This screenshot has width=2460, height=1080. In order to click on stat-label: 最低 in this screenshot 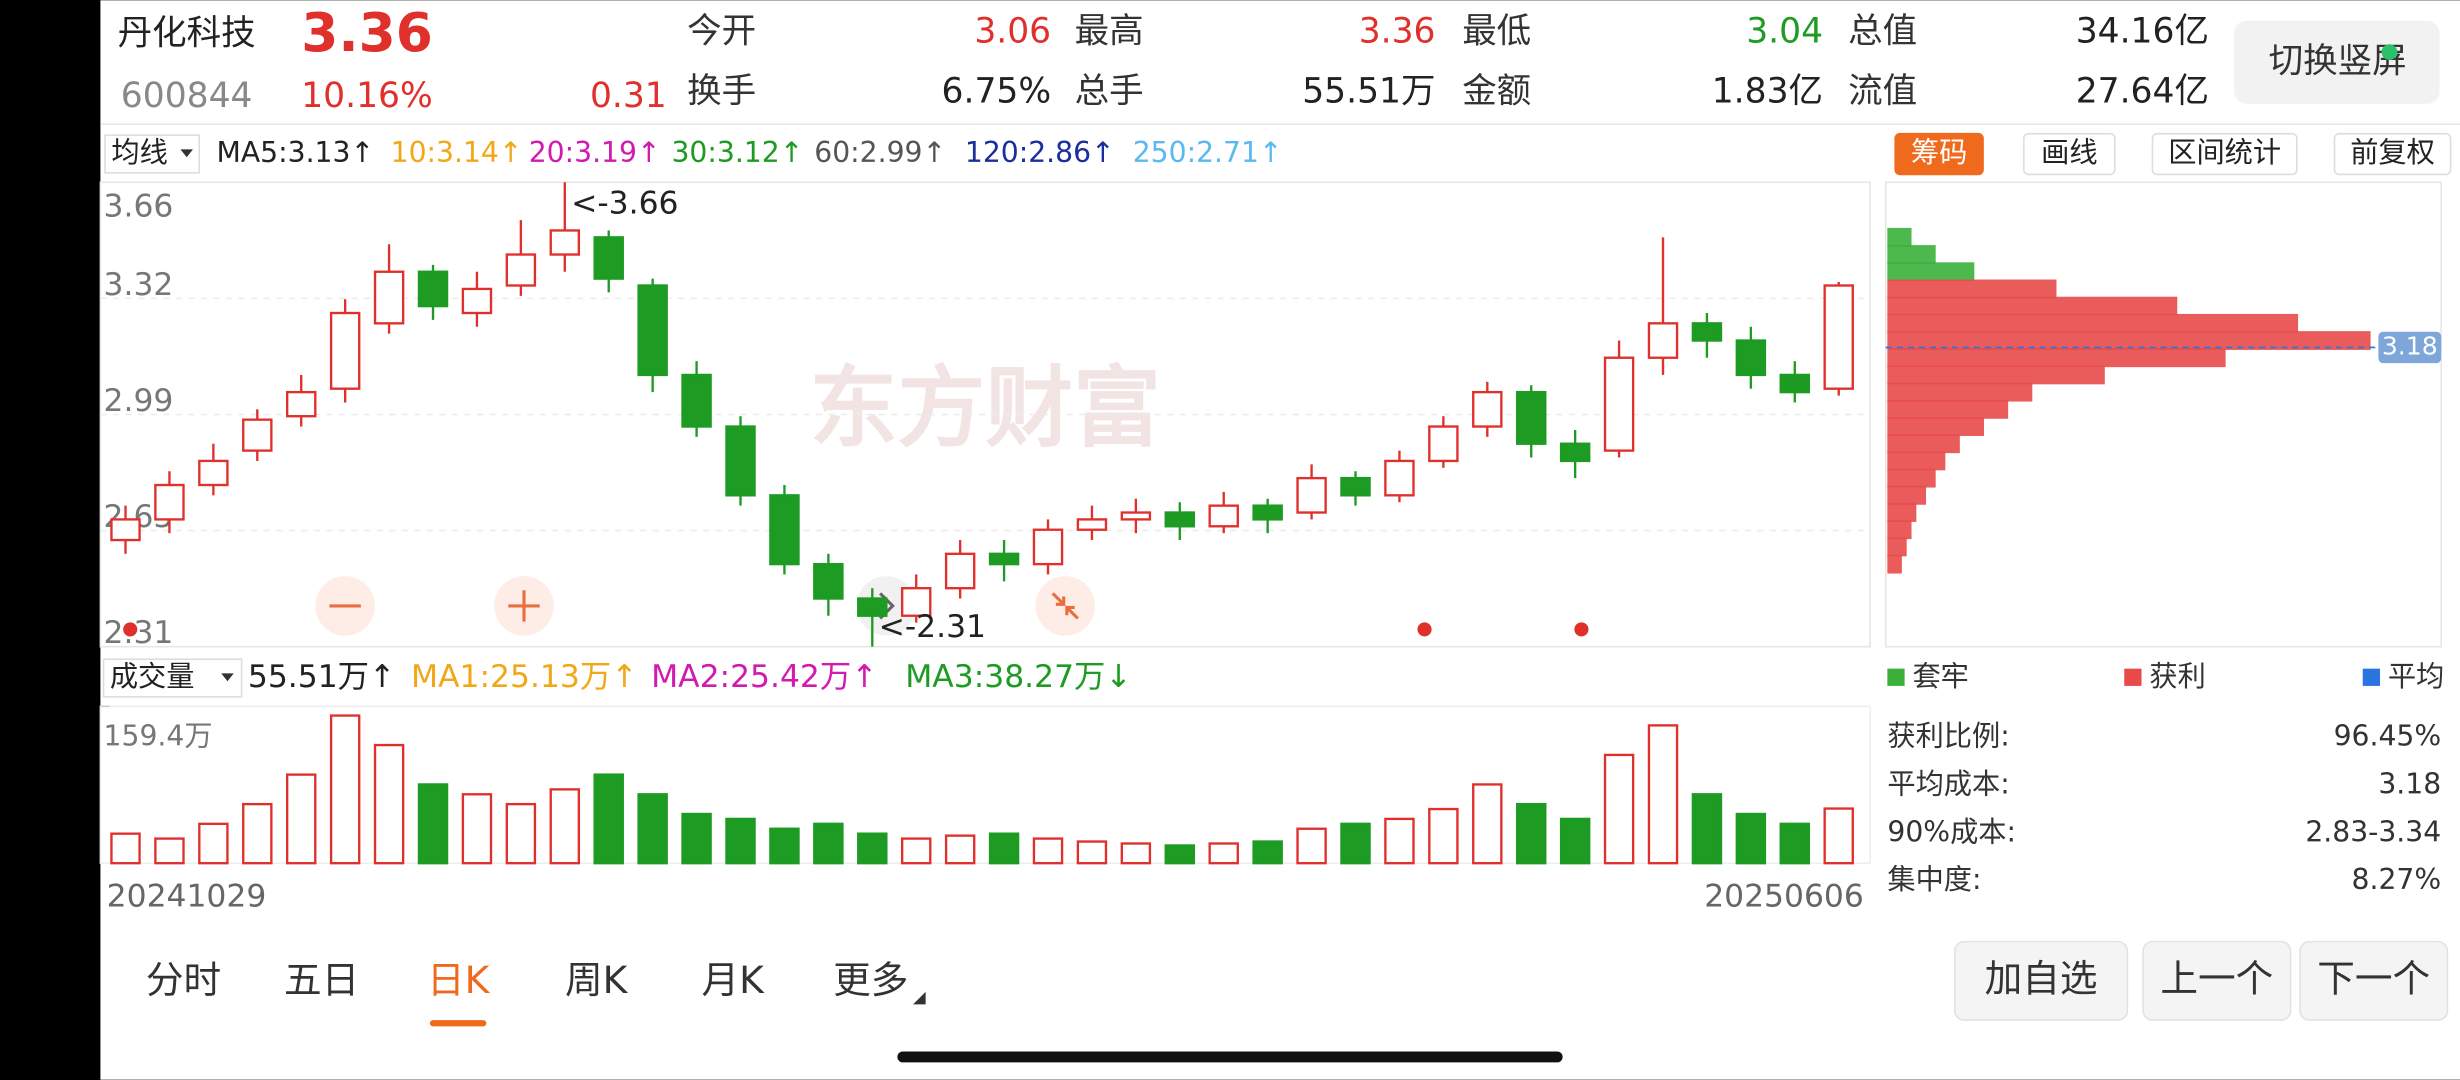, I will do `click(1496, 32)`.